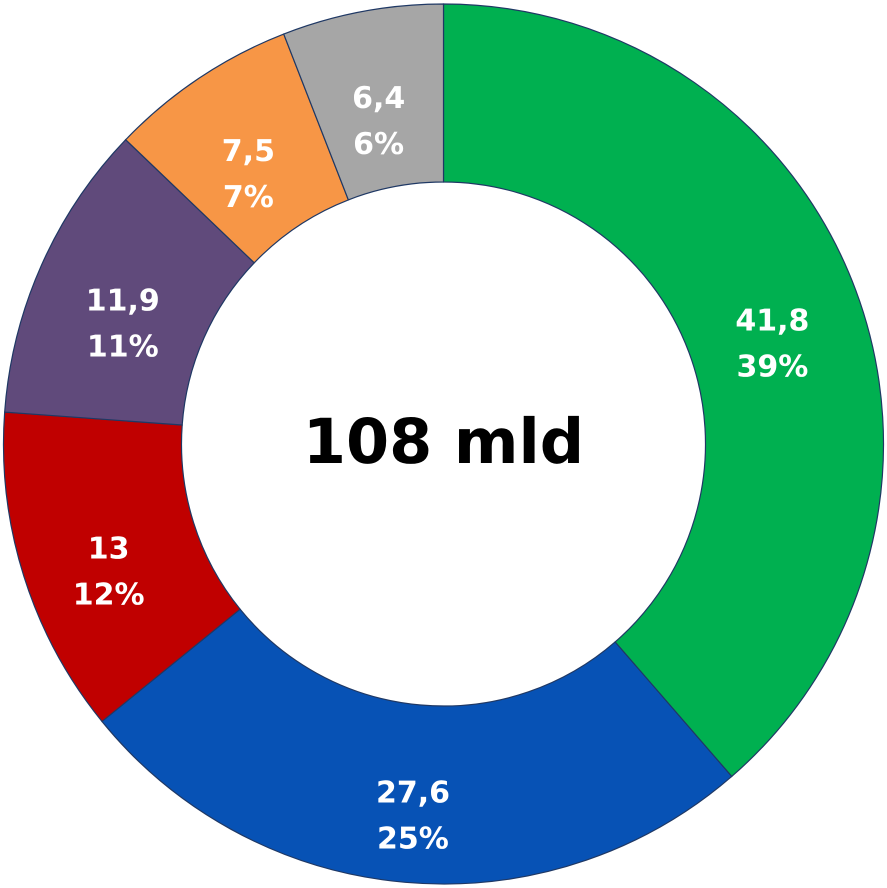 The image size is (887, 888). Describe the element at coordinates (108, 571) in the screenshot. I see `data-label: 13 12%` at that location.